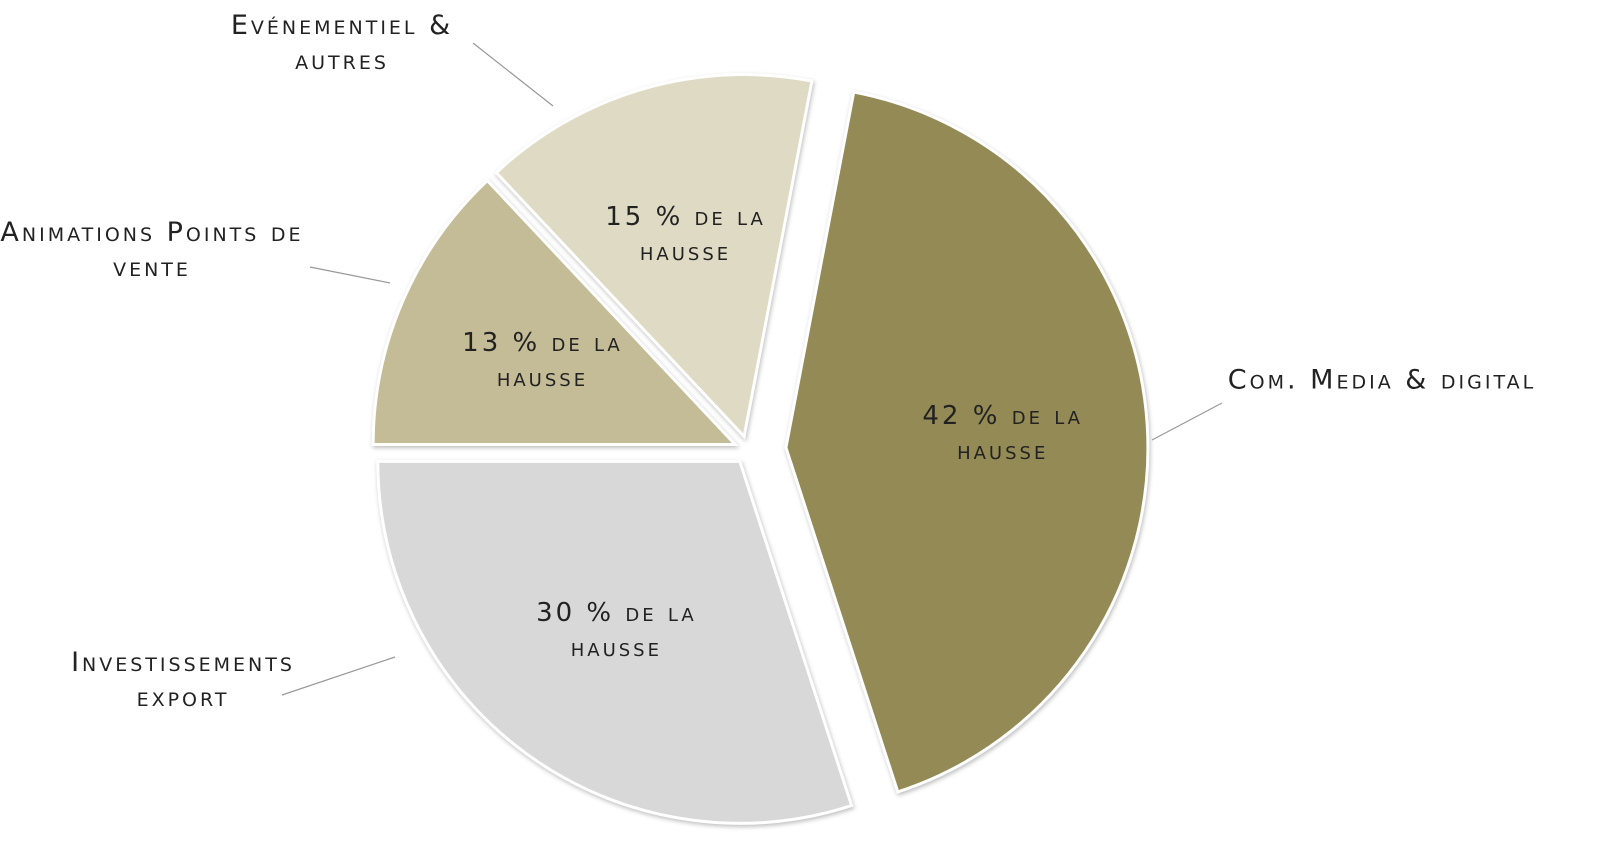  I want to click on value-label: 15 % de la hausse, so click(685, 234).